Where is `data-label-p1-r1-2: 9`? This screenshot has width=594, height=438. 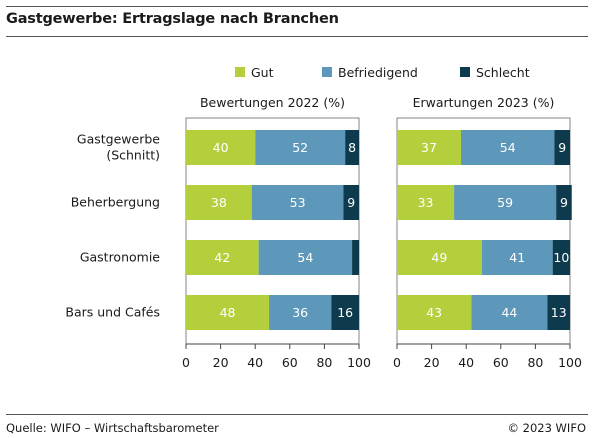 data-label-p1-r1-2: 9 is located at coordinates (564, 202).